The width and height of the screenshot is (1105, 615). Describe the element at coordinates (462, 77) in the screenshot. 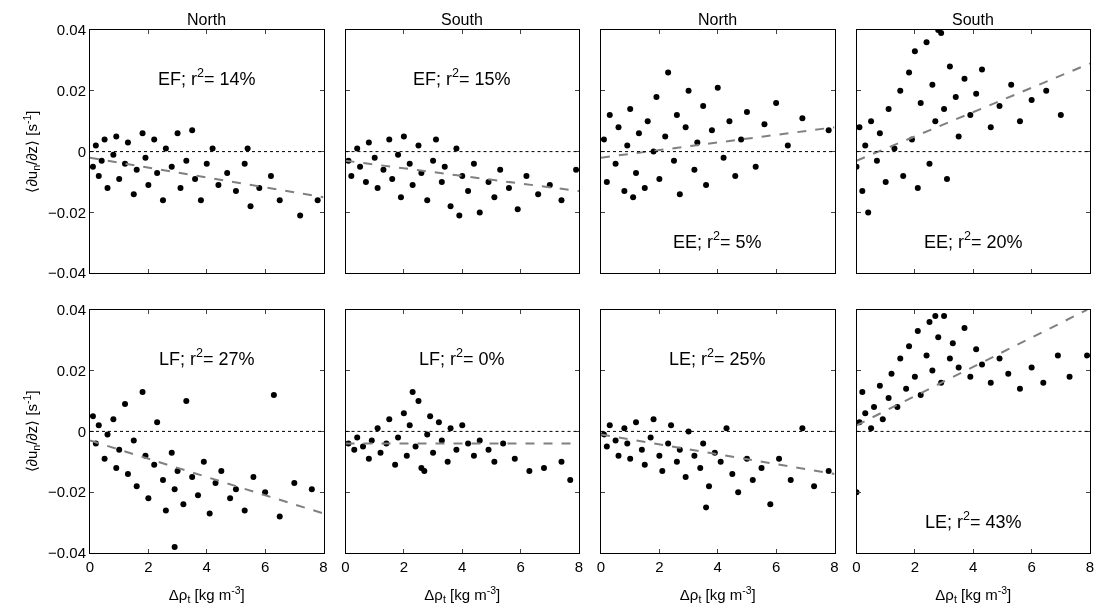

I see `annotation: EF; r$^{2}$= 15%` at that location.